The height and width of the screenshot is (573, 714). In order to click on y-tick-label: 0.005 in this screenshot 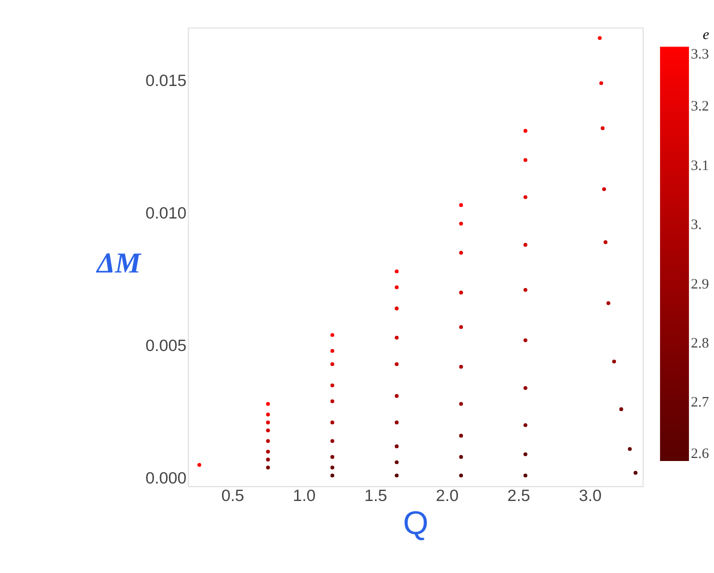, I will do `click(165, 345)`.